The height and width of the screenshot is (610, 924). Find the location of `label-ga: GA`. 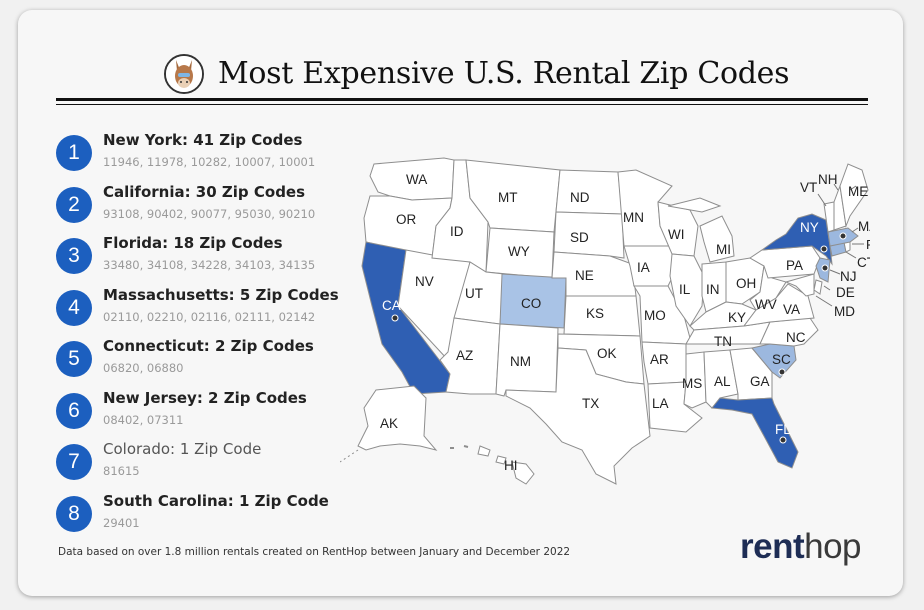

label-ga: GA is located at coordinates (760, 381).